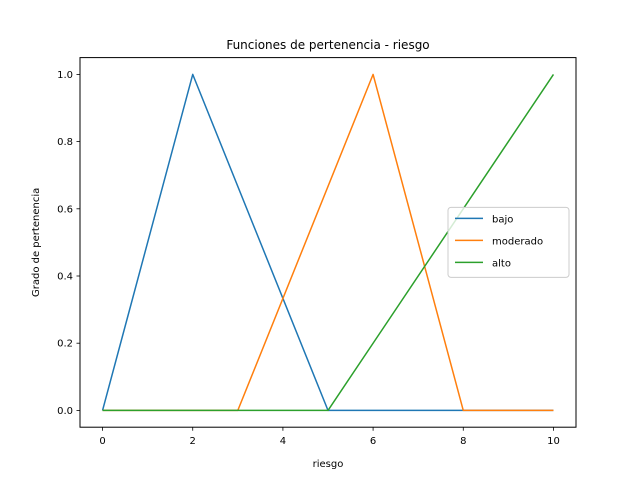  What do you see at coordinates (329, 437) in the screenshot?
I see `x-axis-ticks: 0 2 4 6 8 10` at bounding box center [329, 437].